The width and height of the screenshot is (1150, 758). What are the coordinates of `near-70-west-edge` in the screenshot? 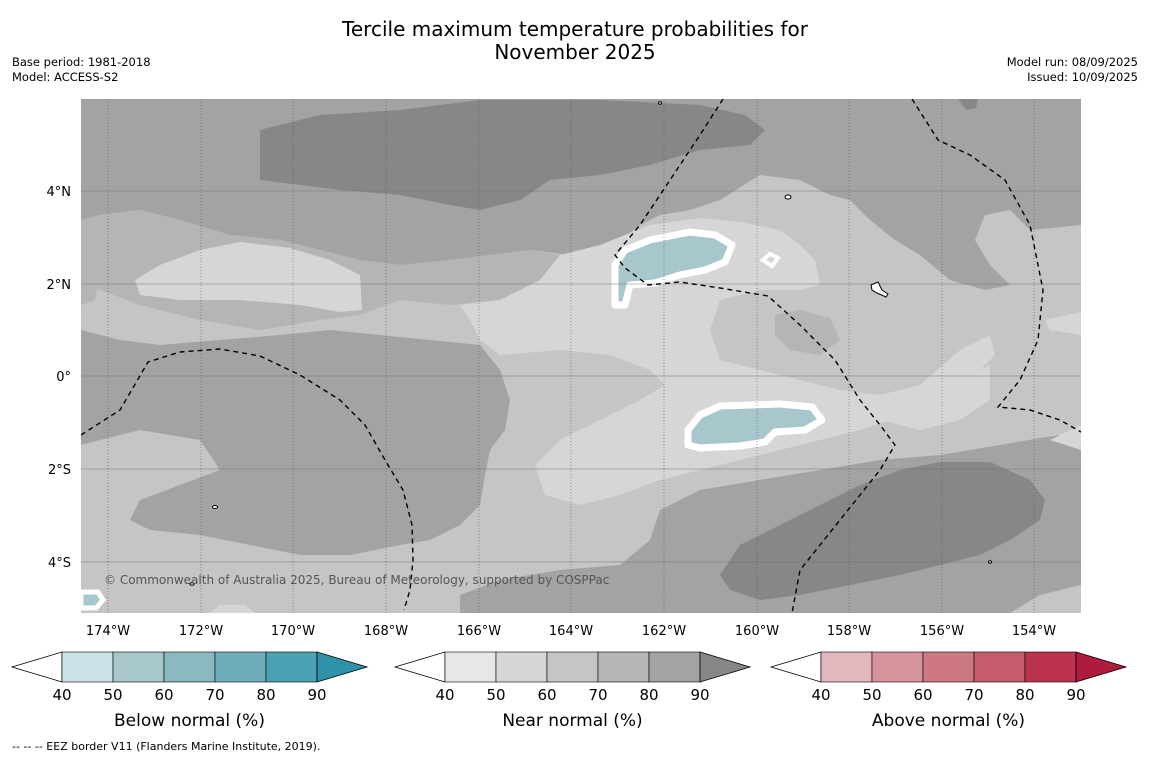 It's located at (90, 270).